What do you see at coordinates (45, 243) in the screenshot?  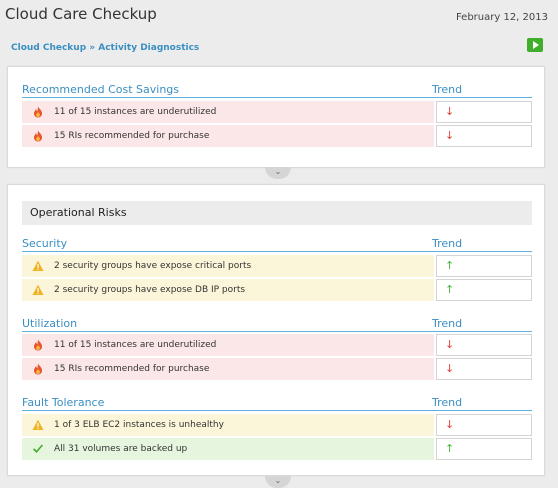 I see `security-title: Security` at bounding box center [45, 243].